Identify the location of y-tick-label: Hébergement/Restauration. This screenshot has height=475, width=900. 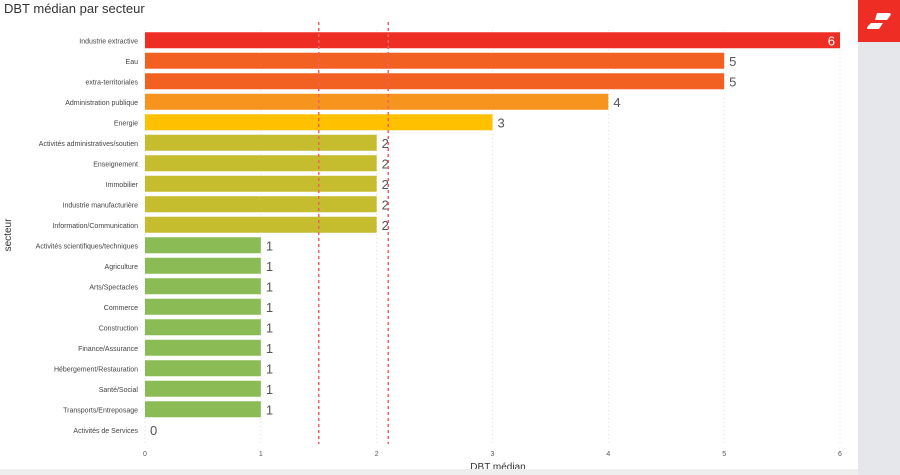
(96, 369).